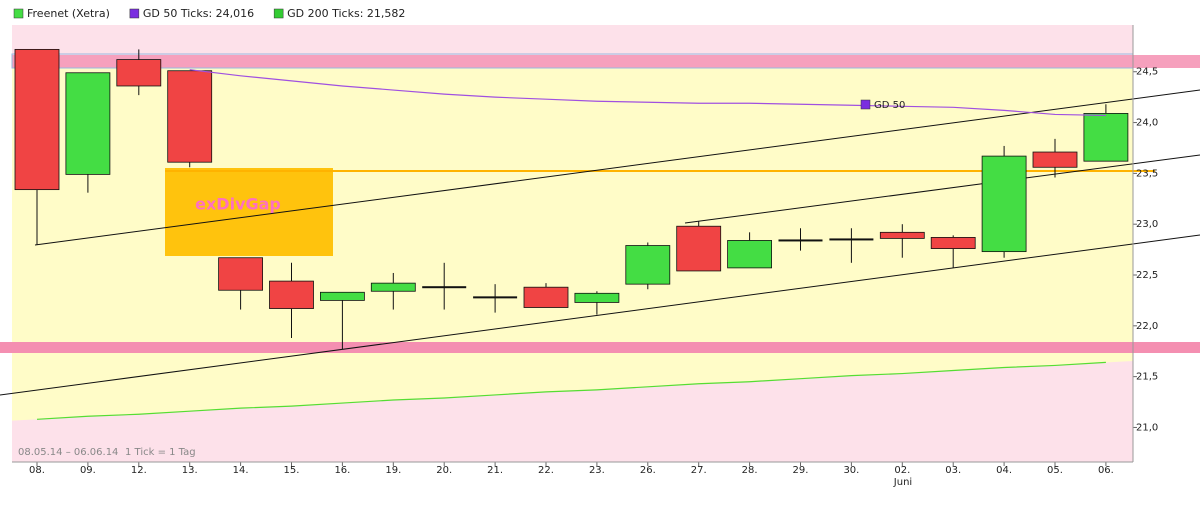 Image resolution: width=1200 pixels, height=507 pixels. I want to click on x-tick-label: 06., so click(1106, 470).